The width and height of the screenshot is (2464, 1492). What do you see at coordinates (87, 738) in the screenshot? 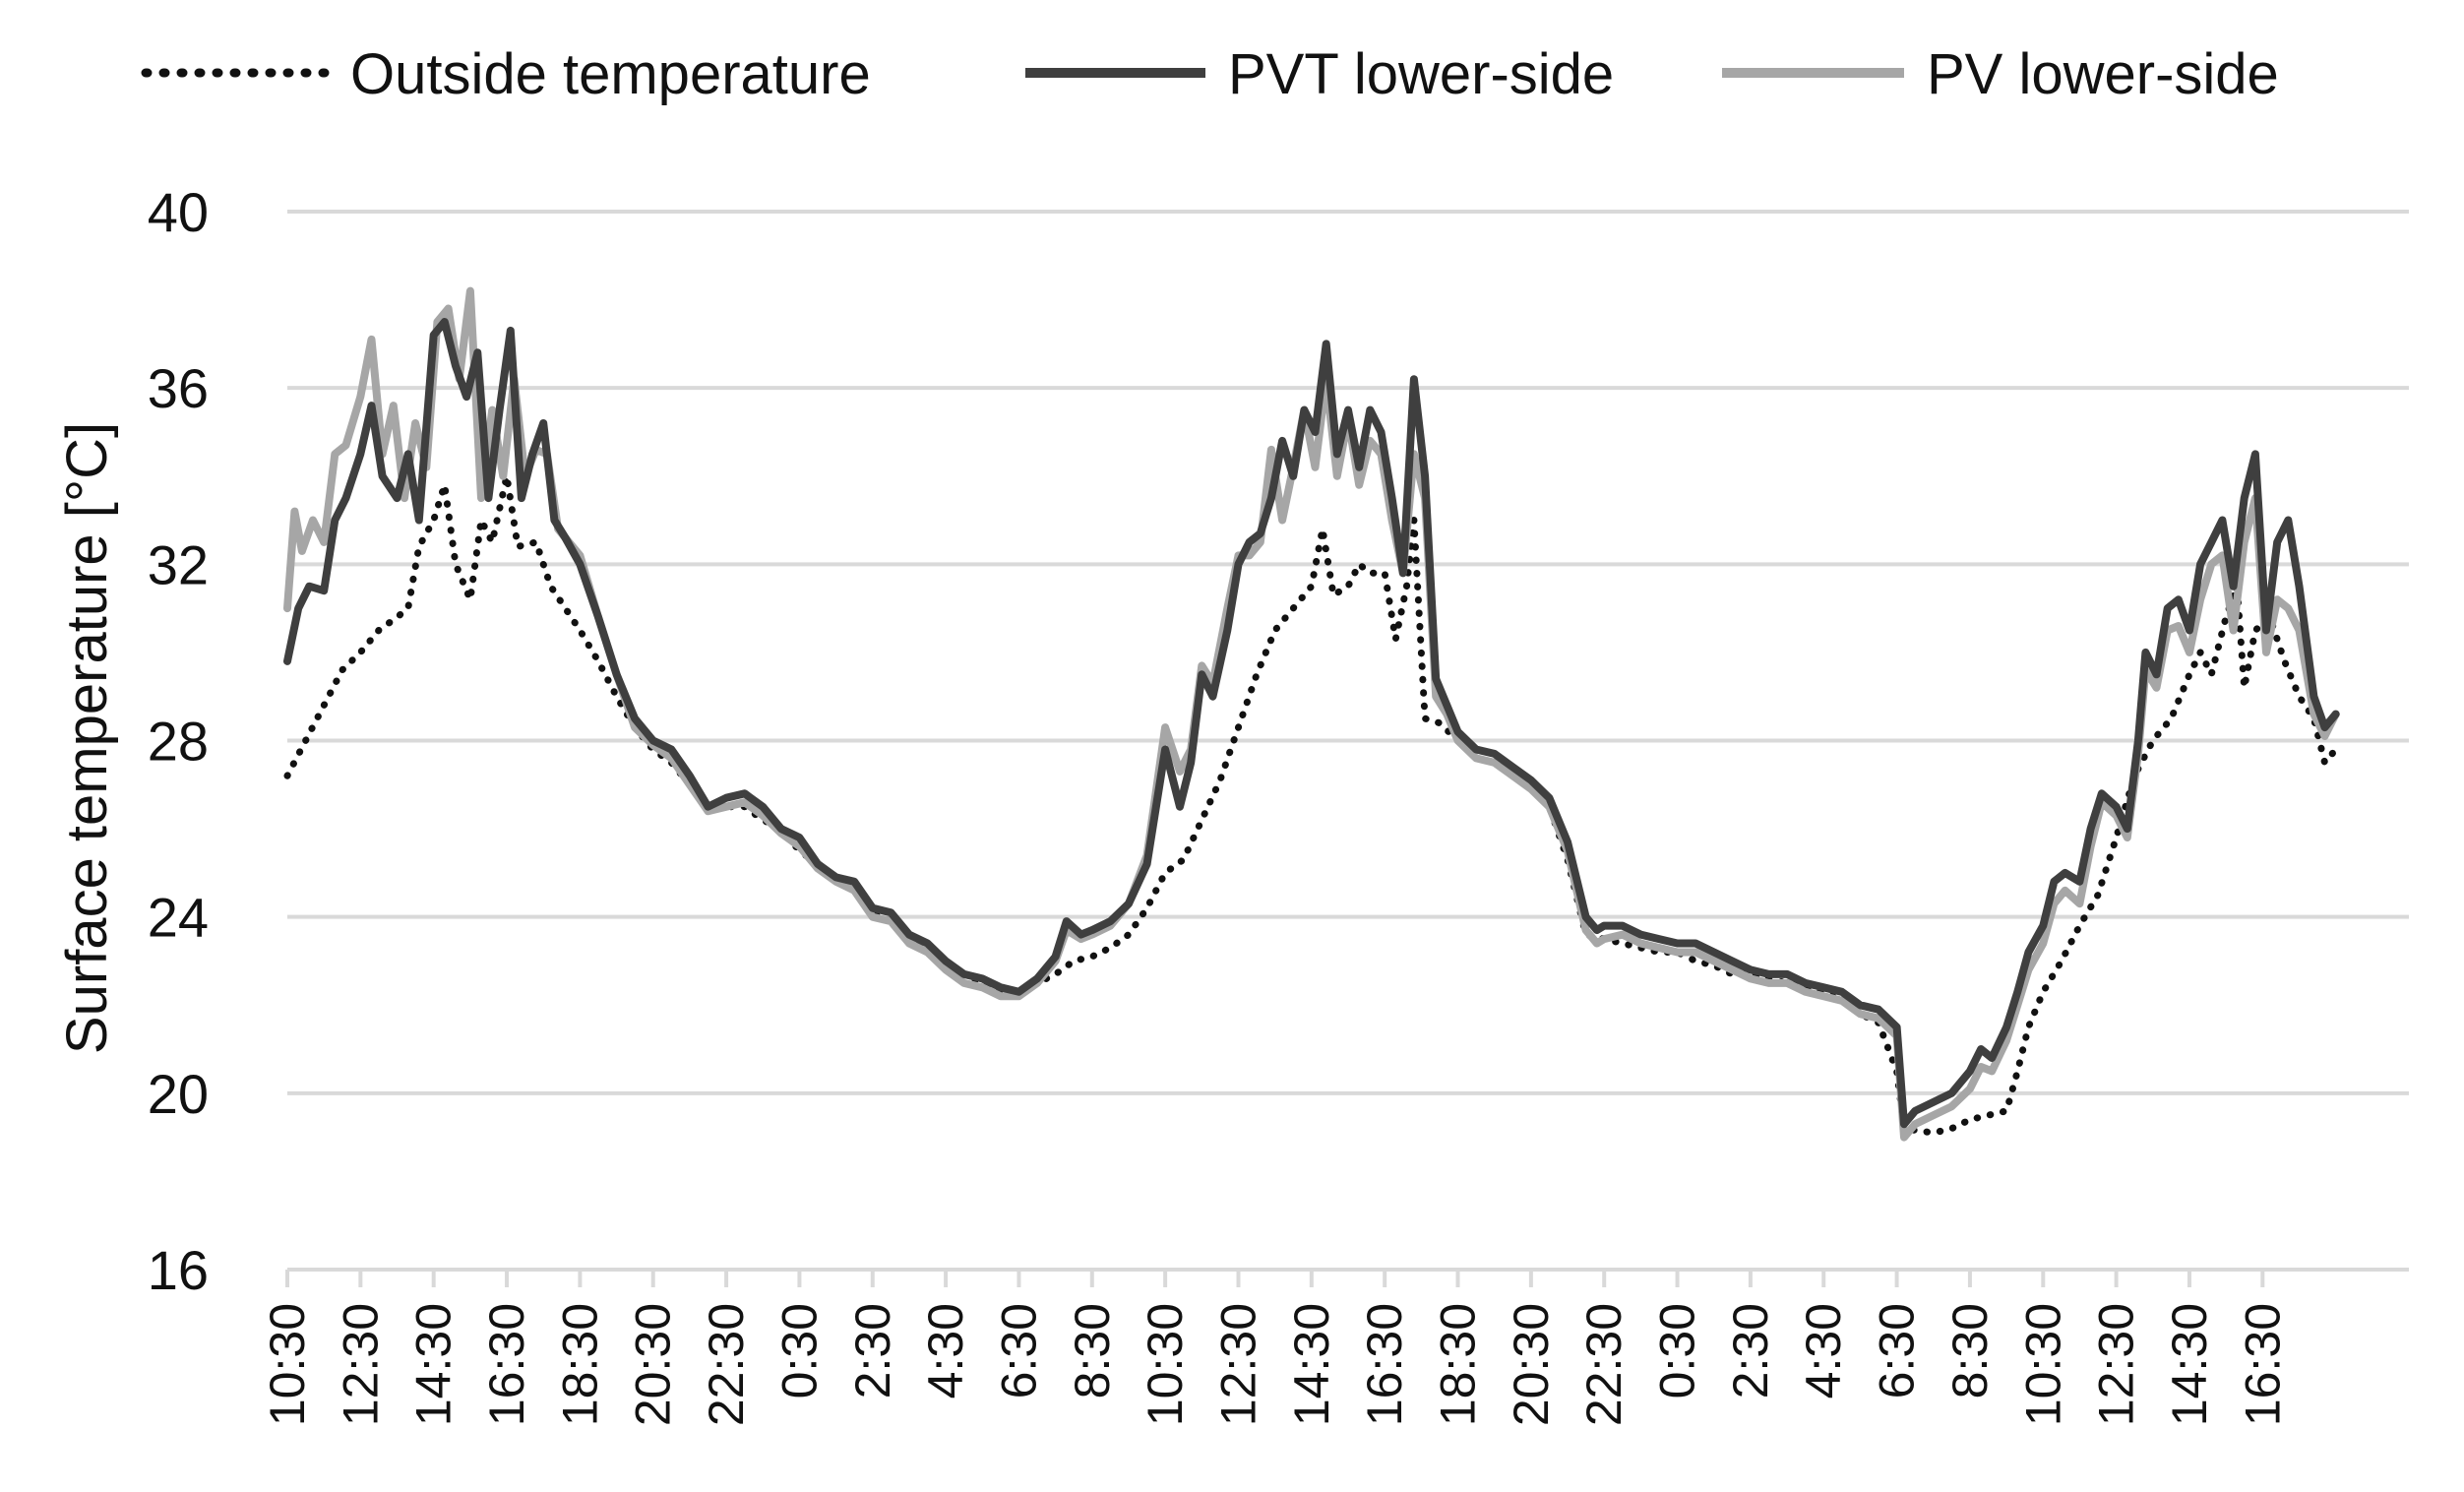
I see `y-axis-title: Surface temperature [°C]` at bounding box center [87, 738].